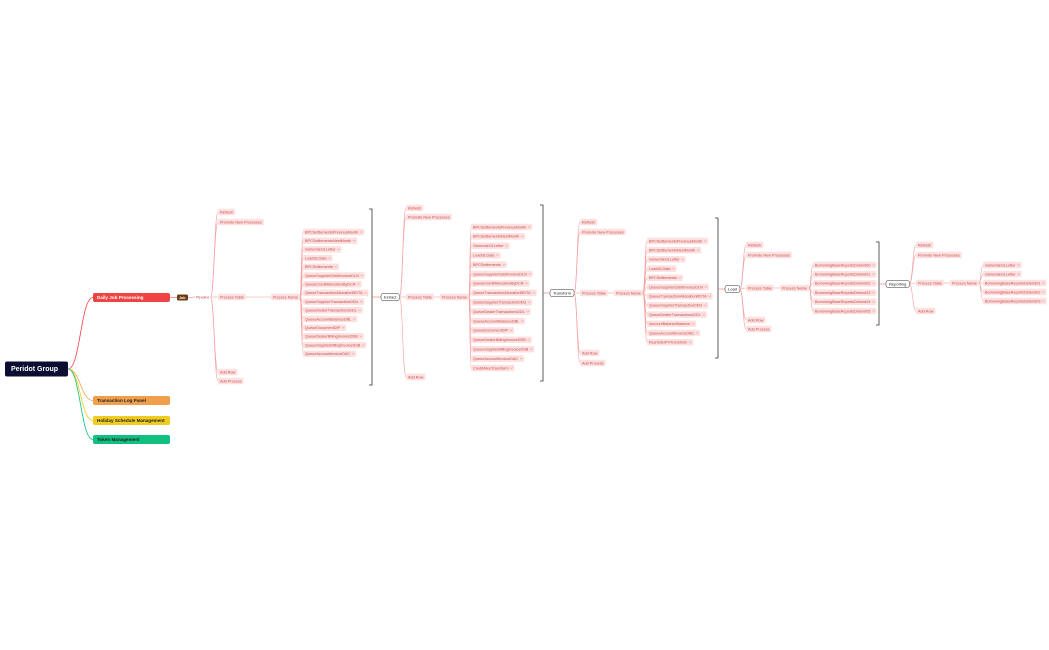 This screenshot has height=650, width=1049. I want to click on undefined: CreditAllocTransform, so click(493, 368).